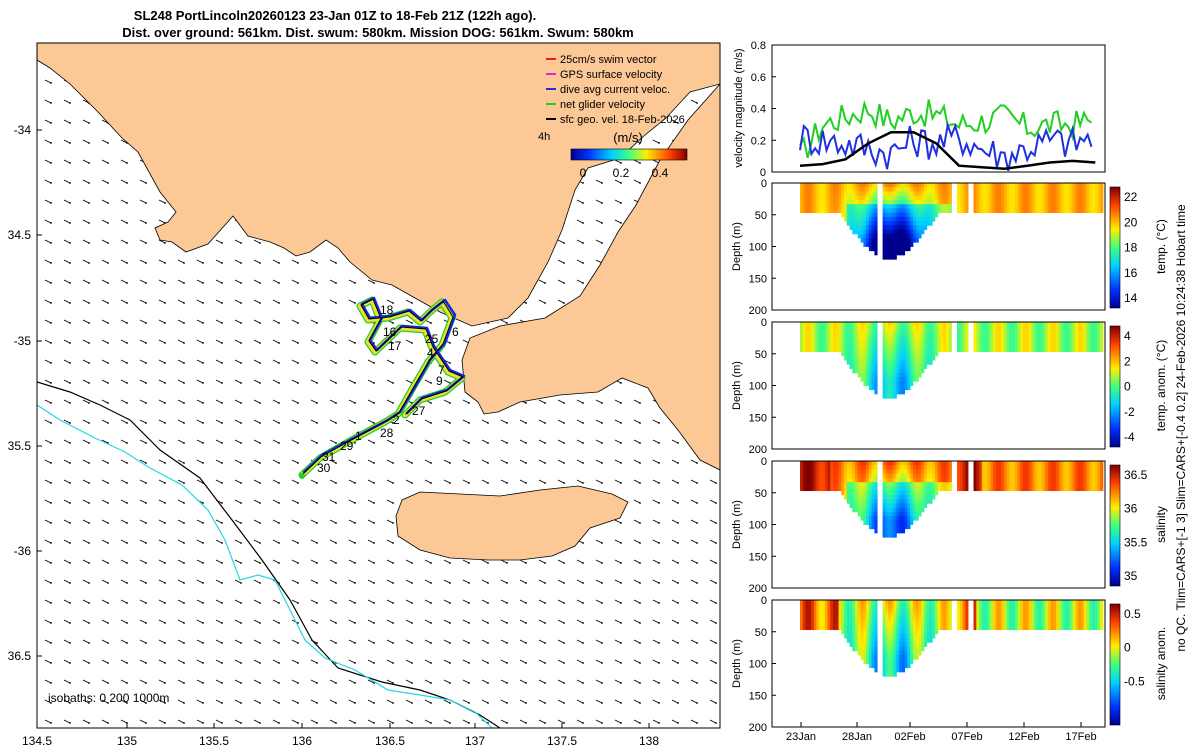 The width and height of the screenshot is (1200, 750). What do you see at coordinates (758, 110) in the screenshot?
I see `velocity-tick-label: 0.4` at bounding box center [758, 110].